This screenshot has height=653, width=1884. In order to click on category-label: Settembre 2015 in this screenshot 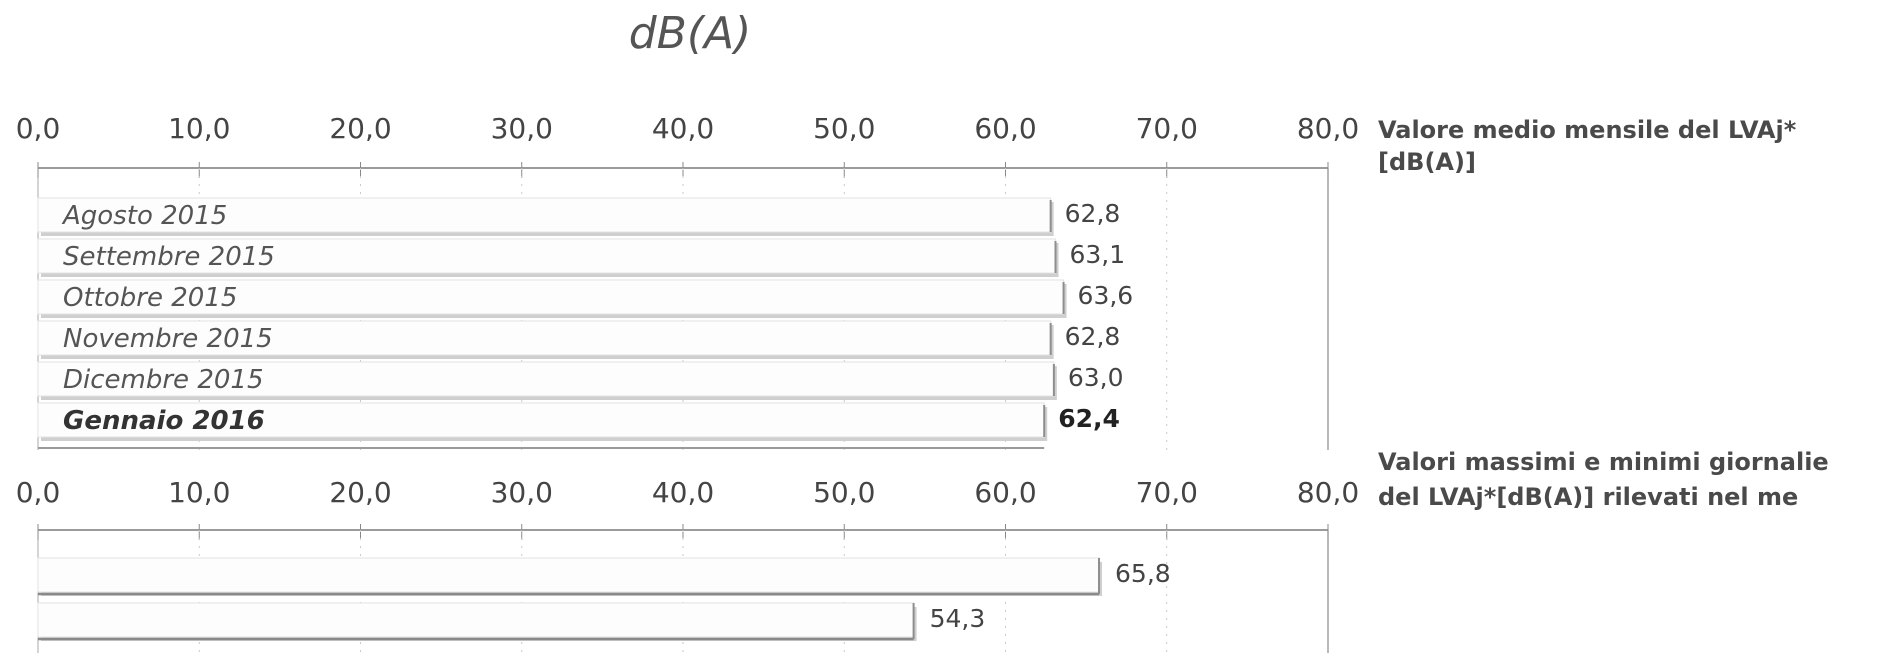, I will do `click(169, 257)`.